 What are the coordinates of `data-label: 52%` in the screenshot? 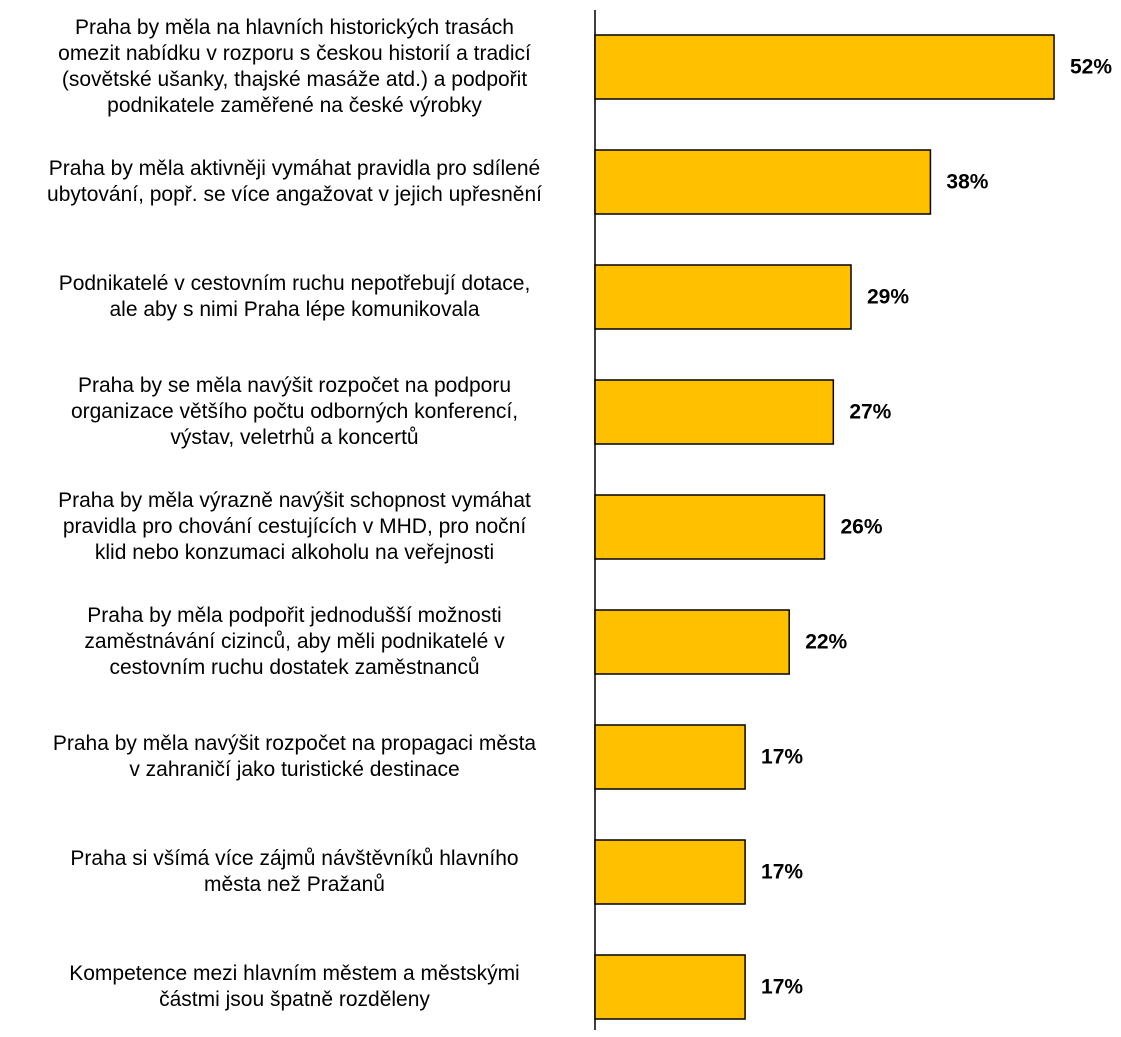 It's located at (1091, 67).